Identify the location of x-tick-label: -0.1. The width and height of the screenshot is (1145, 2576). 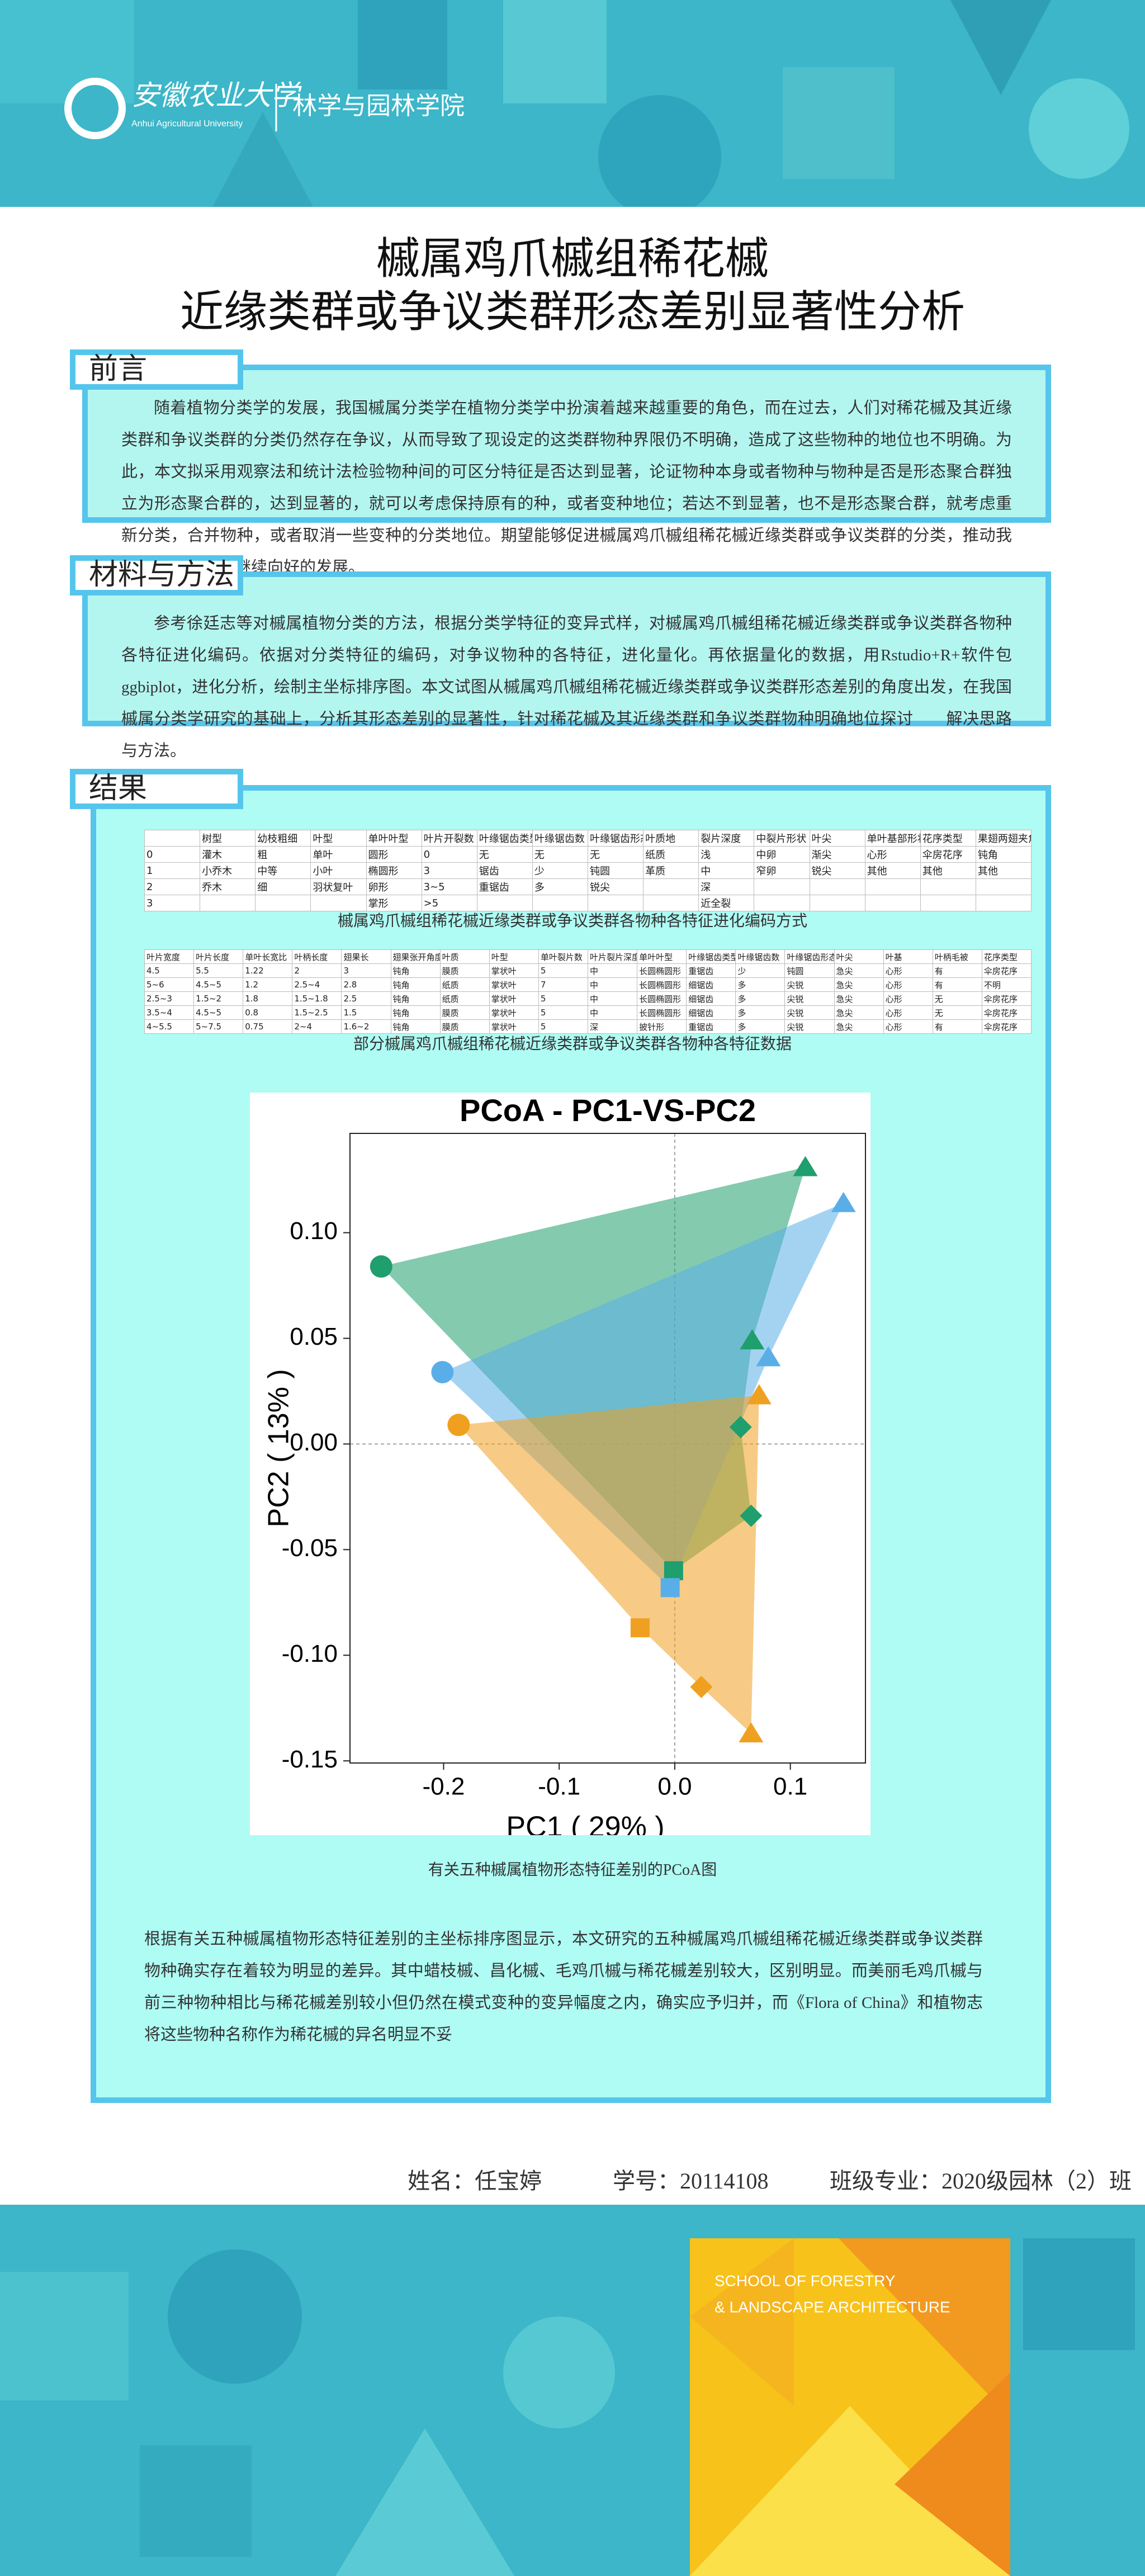
(559, 1786).